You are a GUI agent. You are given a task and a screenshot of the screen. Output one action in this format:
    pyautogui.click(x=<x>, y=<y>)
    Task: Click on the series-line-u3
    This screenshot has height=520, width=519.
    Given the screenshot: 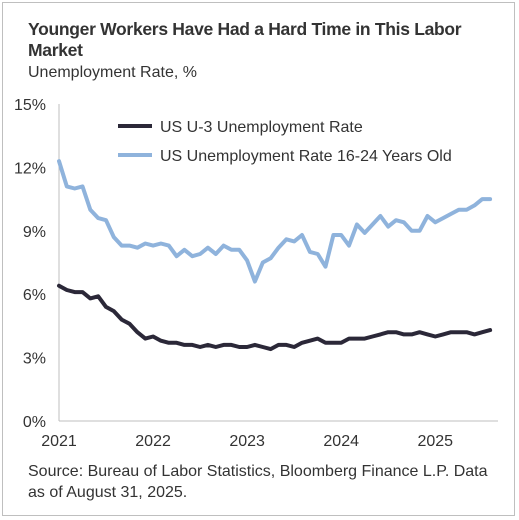 What is the action you would take?
    pyautogui.click(x=275, y=317)
    